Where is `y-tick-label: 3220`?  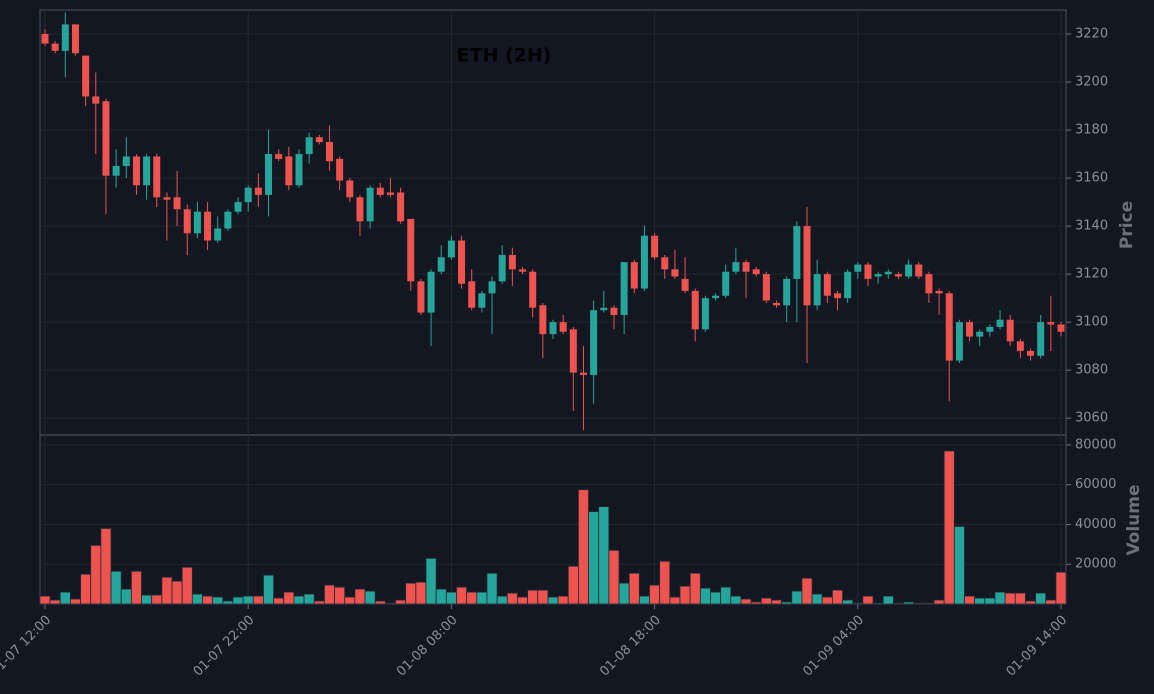
y-tick-label: 3220 is located at coordinates (1091, 34).